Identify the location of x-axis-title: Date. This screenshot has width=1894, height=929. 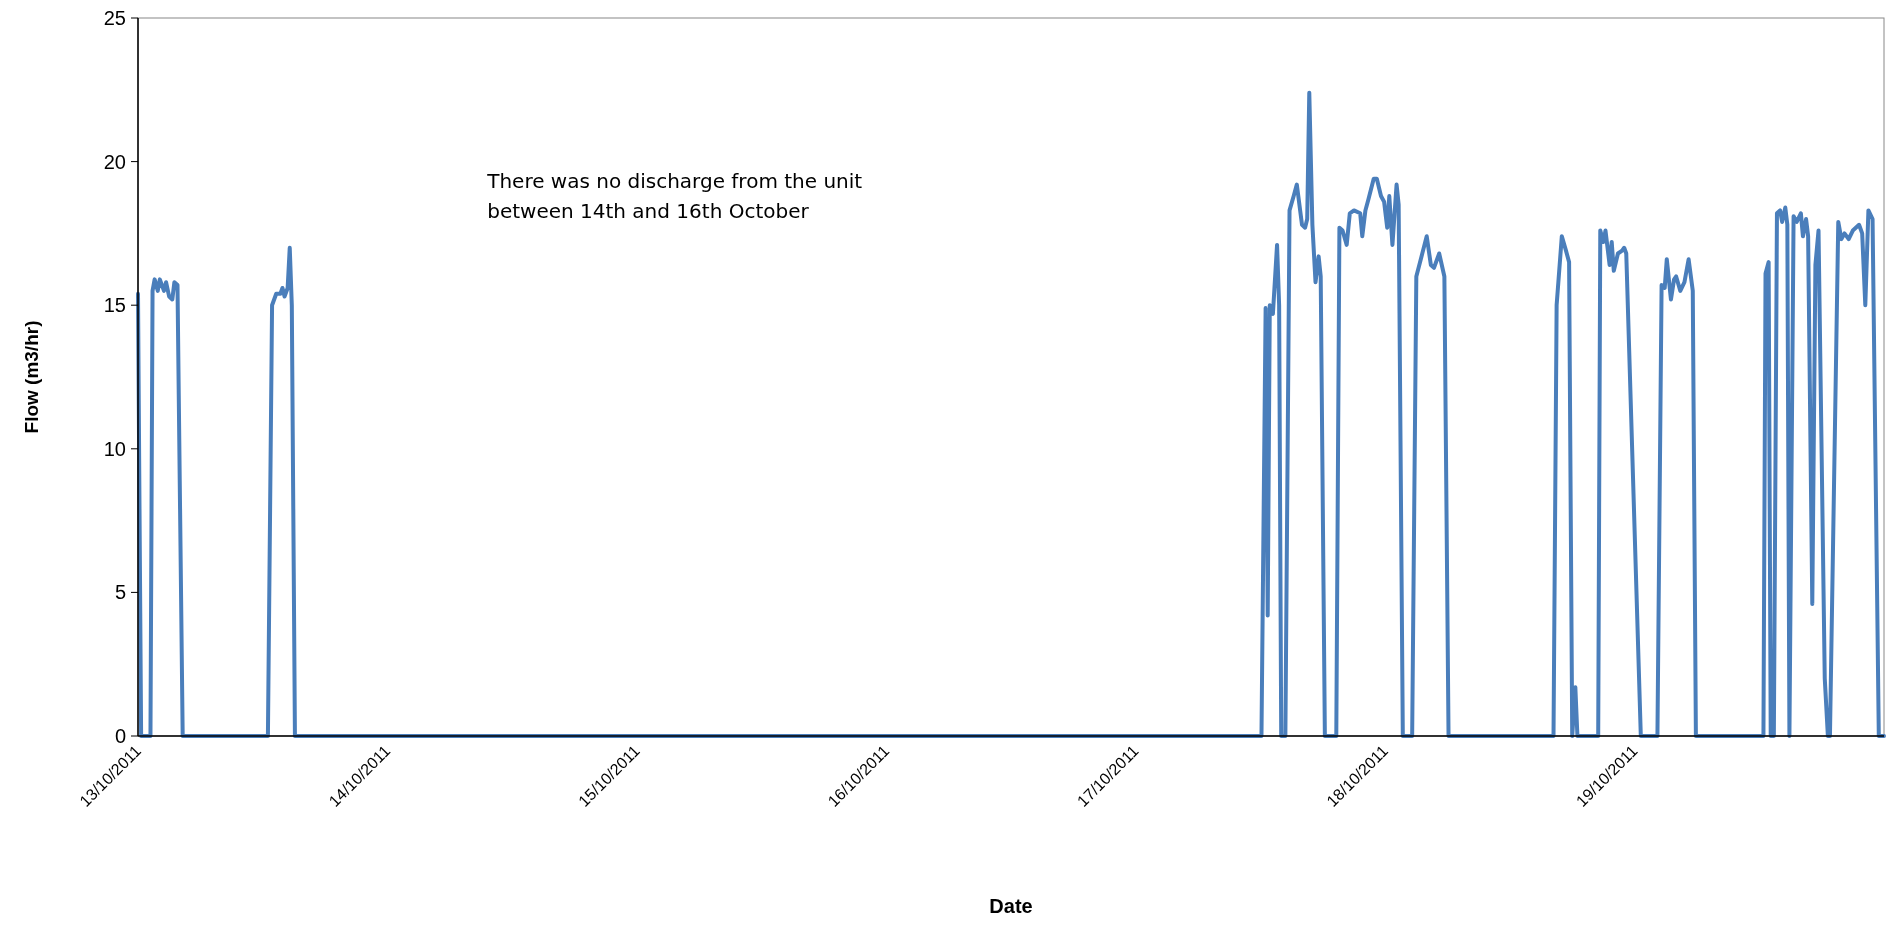
(1011, 906).